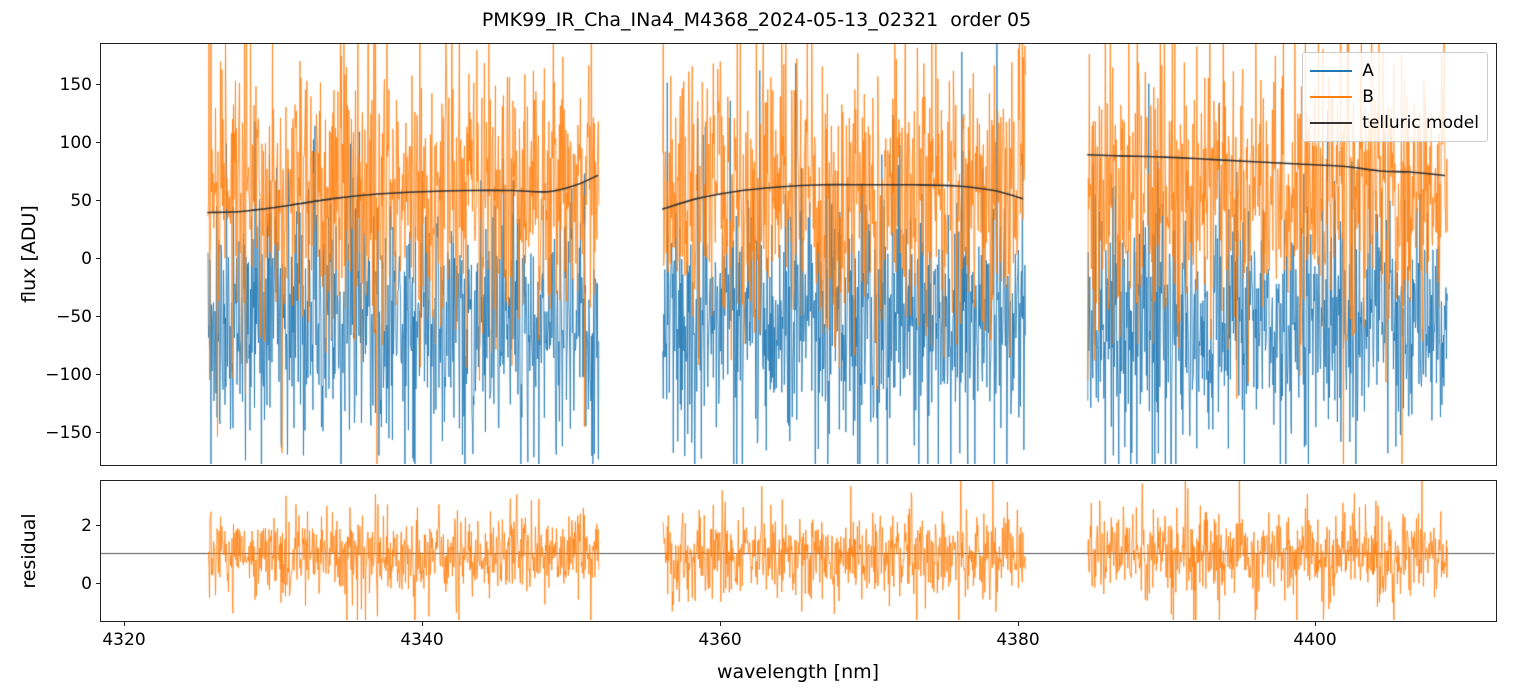 The width and height of the screenshot is (1513, 696). What do you see at coordinates (68, 433) in the screenshot?
I see `ytick-label-m150: −150` at bounding box center [68, 433].